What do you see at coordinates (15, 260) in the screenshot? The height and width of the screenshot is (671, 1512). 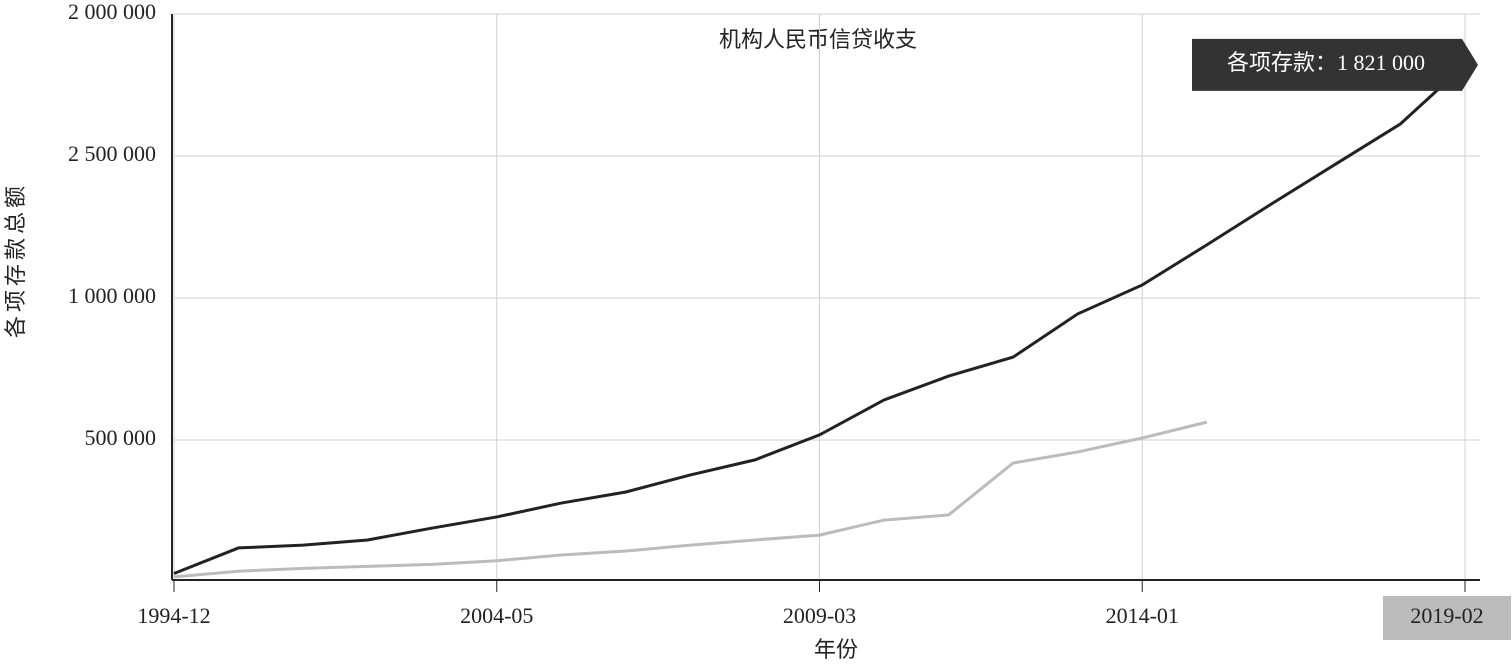 I see `y-axis-label: 各项存款总额` at bounding box center [15, 260].